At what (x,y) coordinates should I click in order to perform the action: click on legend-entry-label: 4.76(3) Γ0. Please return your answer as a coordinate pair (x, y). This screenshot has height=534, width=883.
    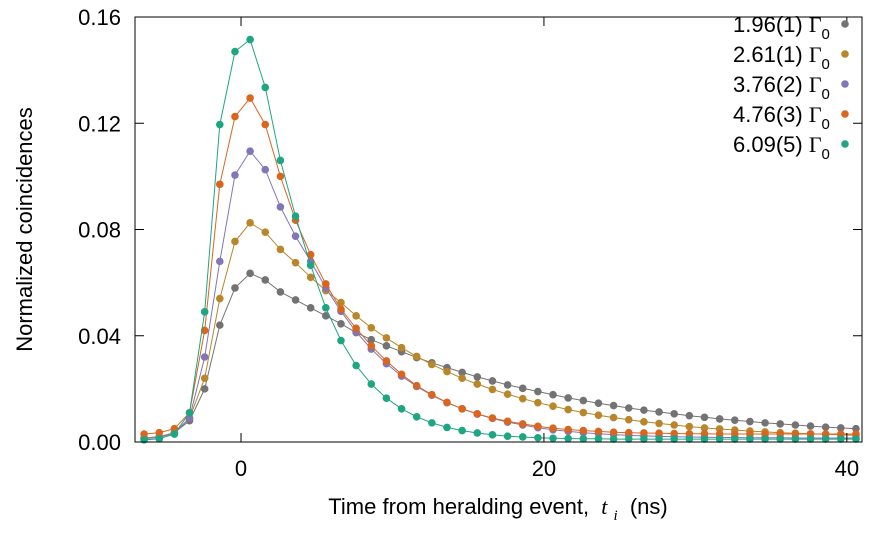
    Looking at the image, I should click on (781, 117).